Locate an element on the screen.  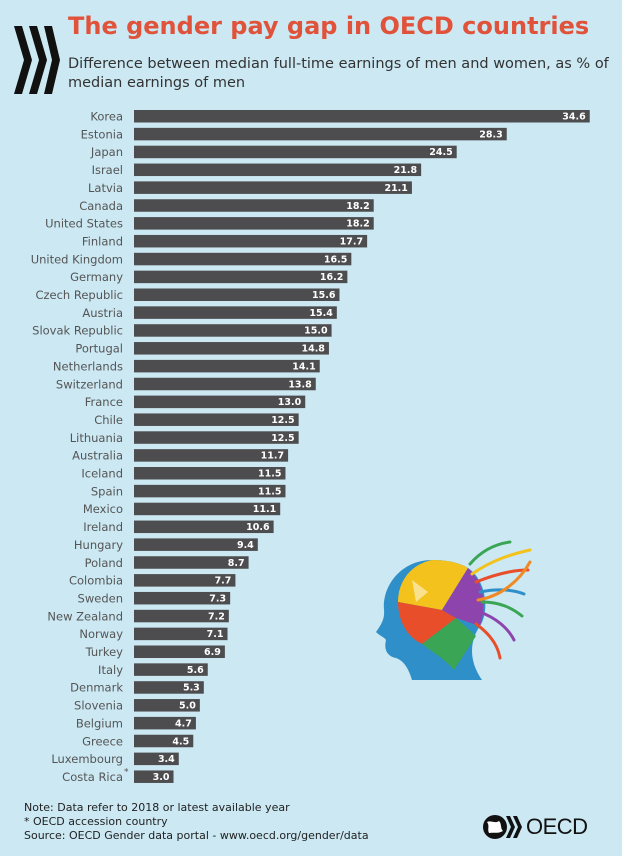
value-label-israel: 21.8 is located at coordinates (406, 170).